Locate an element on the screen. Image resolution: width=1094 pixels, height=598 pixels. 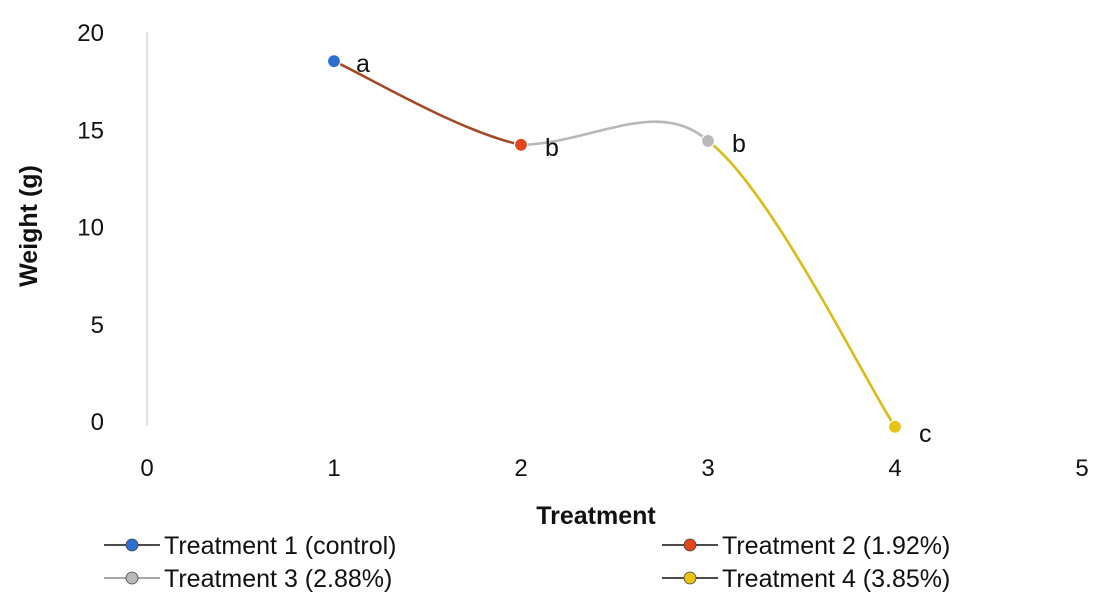
x-tick-label: 5 is located at coordinates (1081, 468).